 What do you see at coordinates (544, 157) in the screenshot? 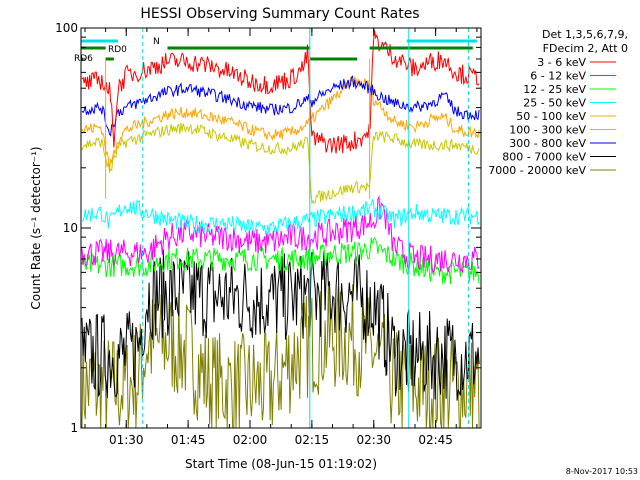
I see `legend-label-7: 800 - 7000 keV` at bounding box center [544, 157].